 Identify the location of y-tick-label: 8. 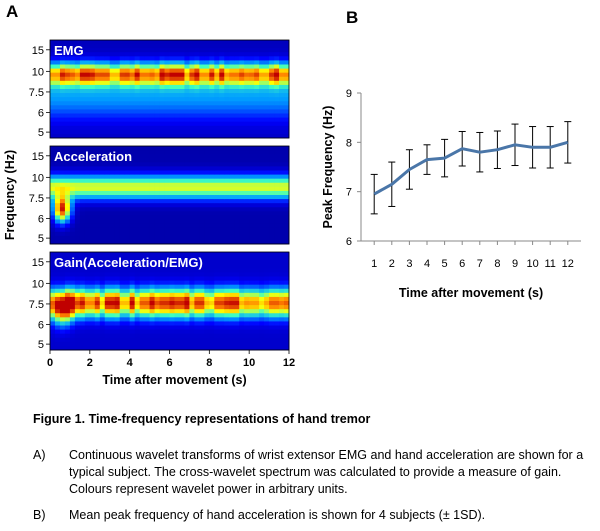
(349, 143).